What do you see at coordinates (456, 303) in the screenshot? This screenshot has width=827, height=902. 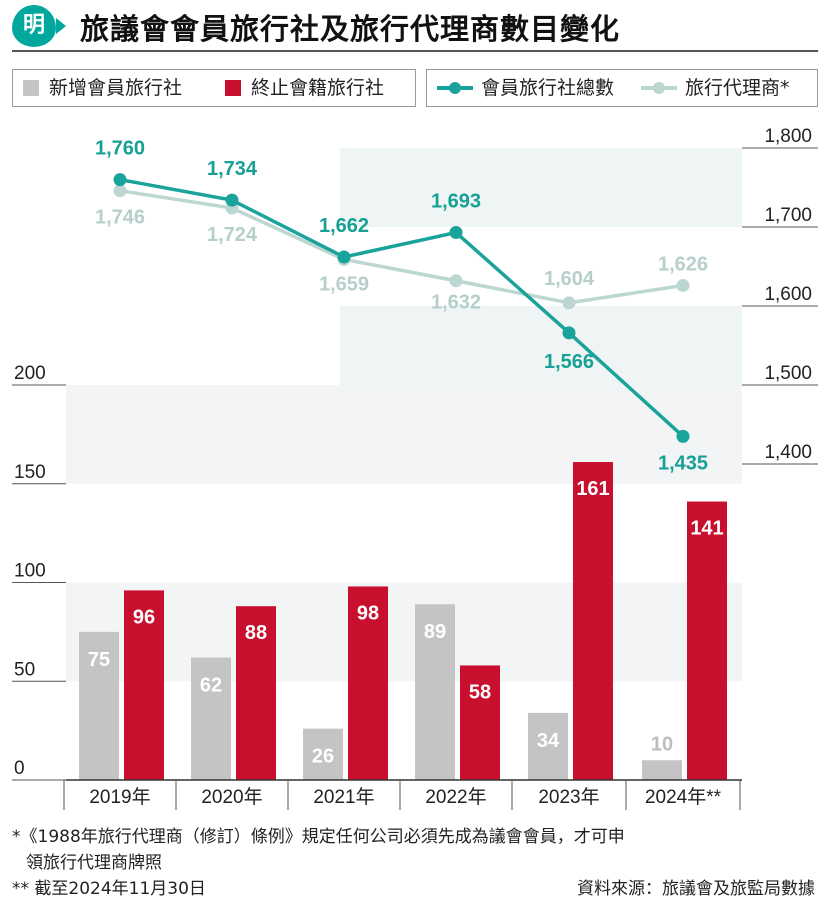 I see `data-label-agents: 1,632` at bounding box center [456, 303].